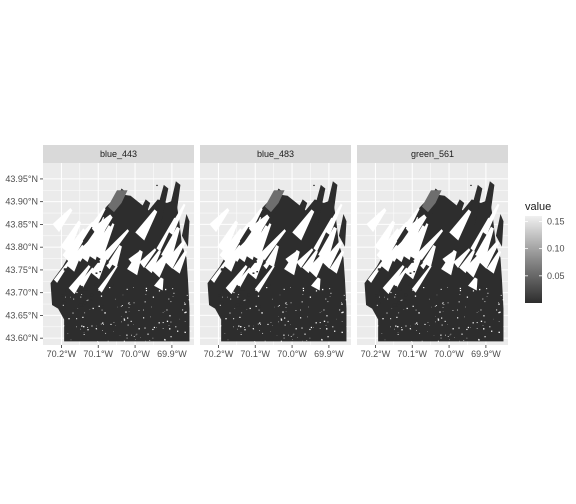 The width and height of the screenshot is (576, 504). What do you see at coordinates (545, 252) in the screenshot?
I see `color-legend: value 0.15 0.10 0.05` at bounding box center [545, 252].